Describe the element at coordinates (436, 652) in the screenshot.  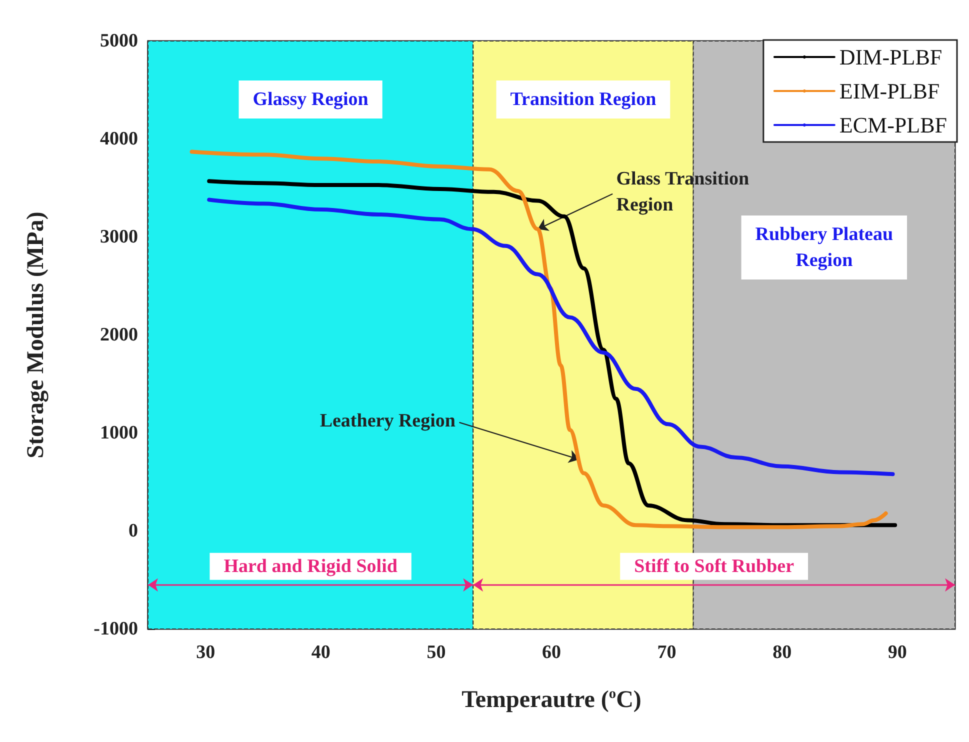
I see `x-tick-label: 50` at that location.